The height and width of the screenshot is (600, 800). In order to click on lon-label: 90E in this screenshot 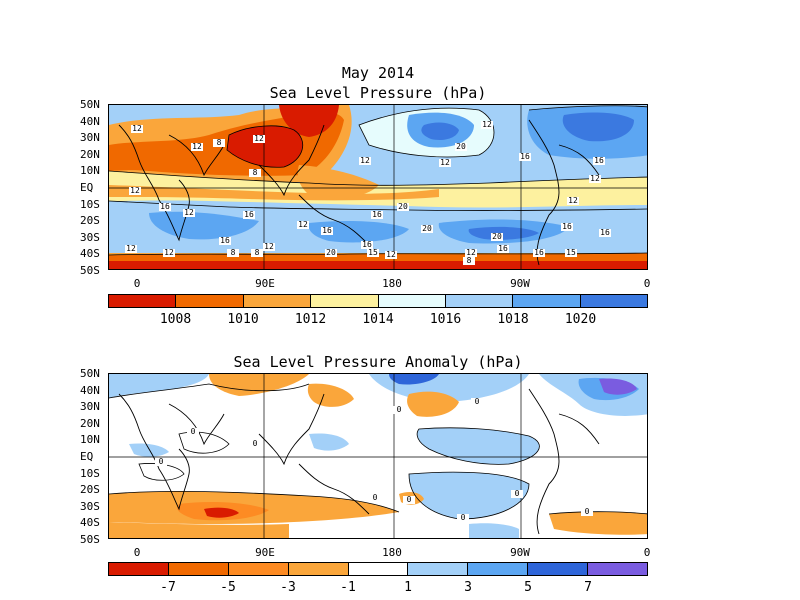, I will do `click(265, 283)`.